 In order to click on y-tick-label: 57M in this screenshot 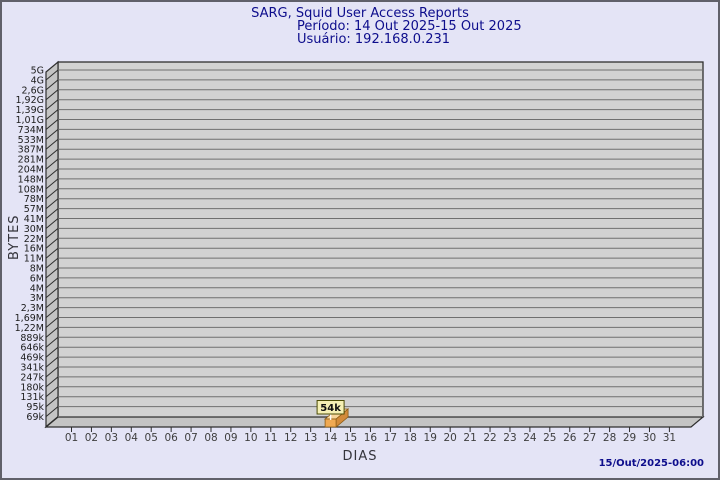, I will do `click(34, 209)`.